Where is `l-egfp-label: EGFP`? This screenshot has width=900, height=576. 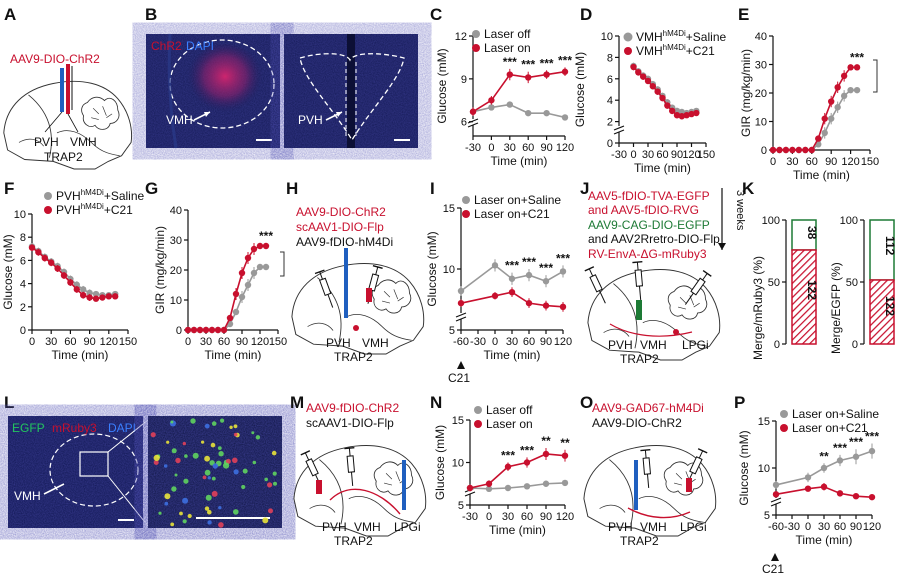
l-egfp-label: EGFP is located at coordinates (28, 428).